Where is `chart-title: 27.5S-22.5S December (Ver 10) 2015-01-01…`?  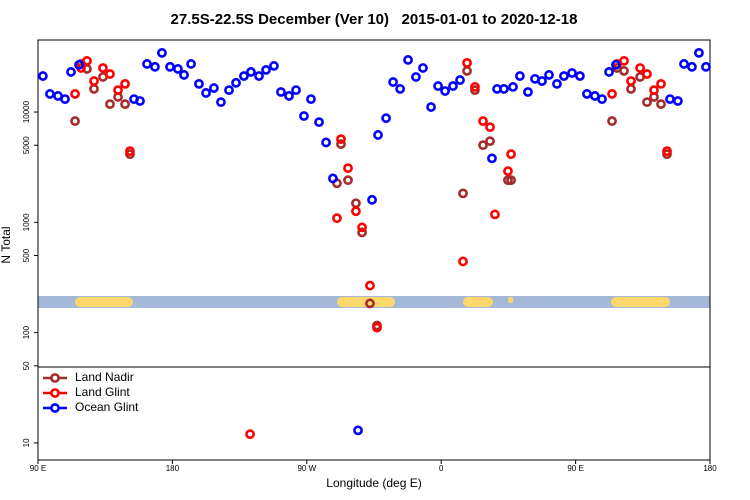
chart-title: 27.5S-22.5S December (Ver 10) 2015-01-01… is located at coordinates (374, 19).